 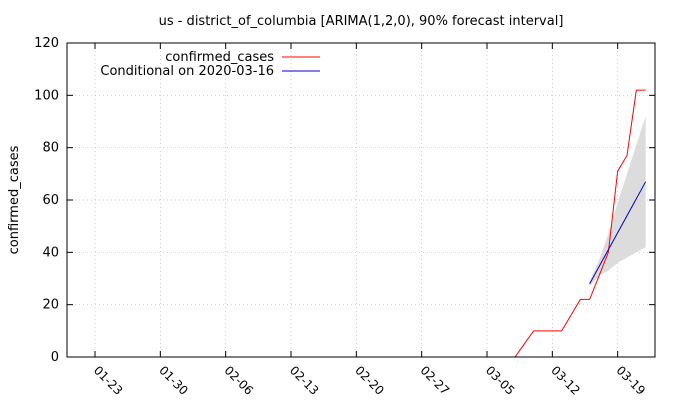 What do you see at coordinates (187, 71) in the screenshot?
I see `legend-label: Conditional on 2020-03-16` at bounding box center [187, 71].